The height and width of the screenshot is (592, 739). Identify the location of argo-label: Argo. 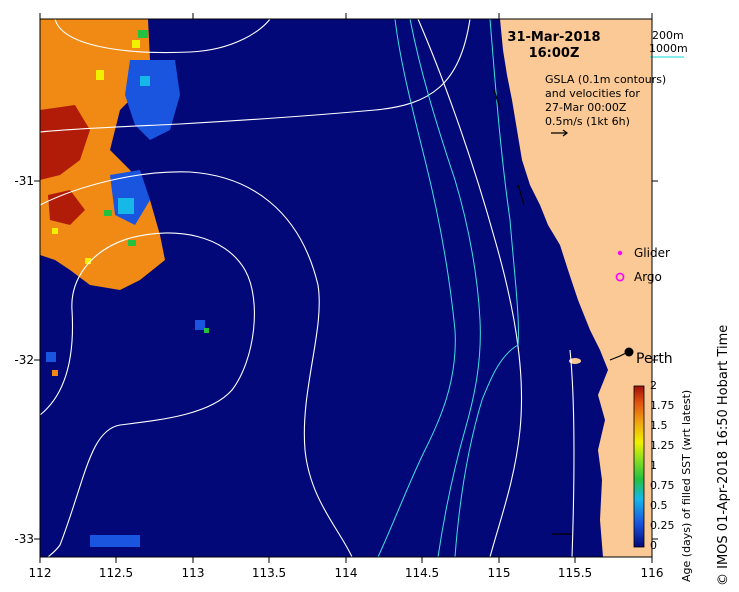
(648, 277).